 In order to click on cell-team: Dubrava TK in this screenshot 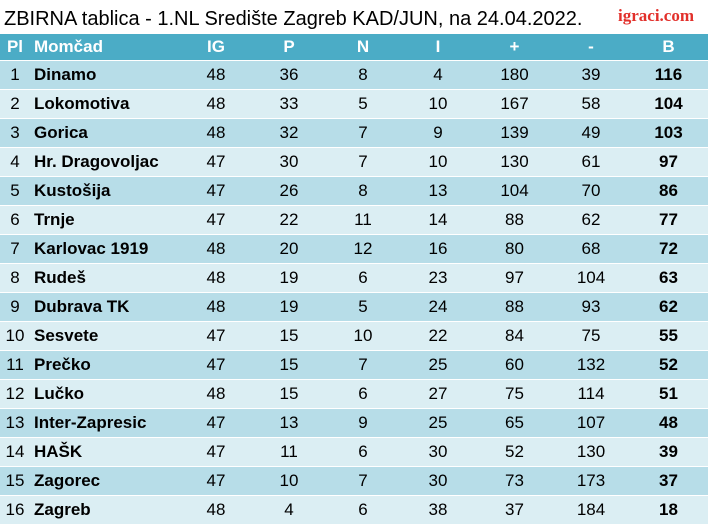, I will do `click(105, 307)`.